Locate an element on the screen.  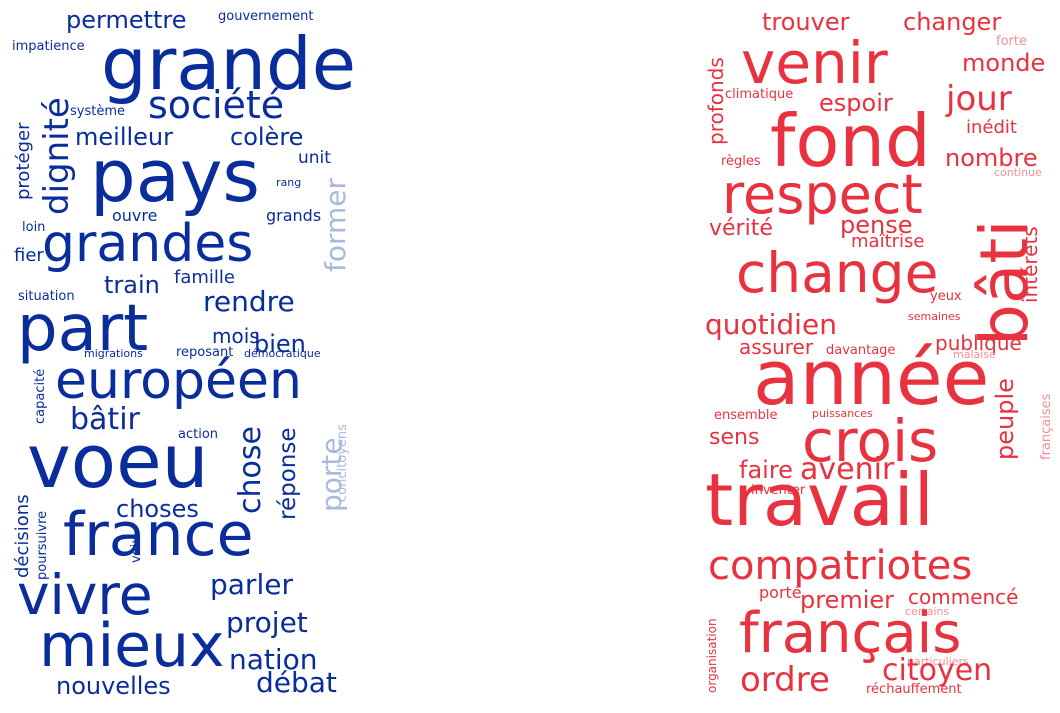
word-mois: mois is located at coordinates (236, 336).